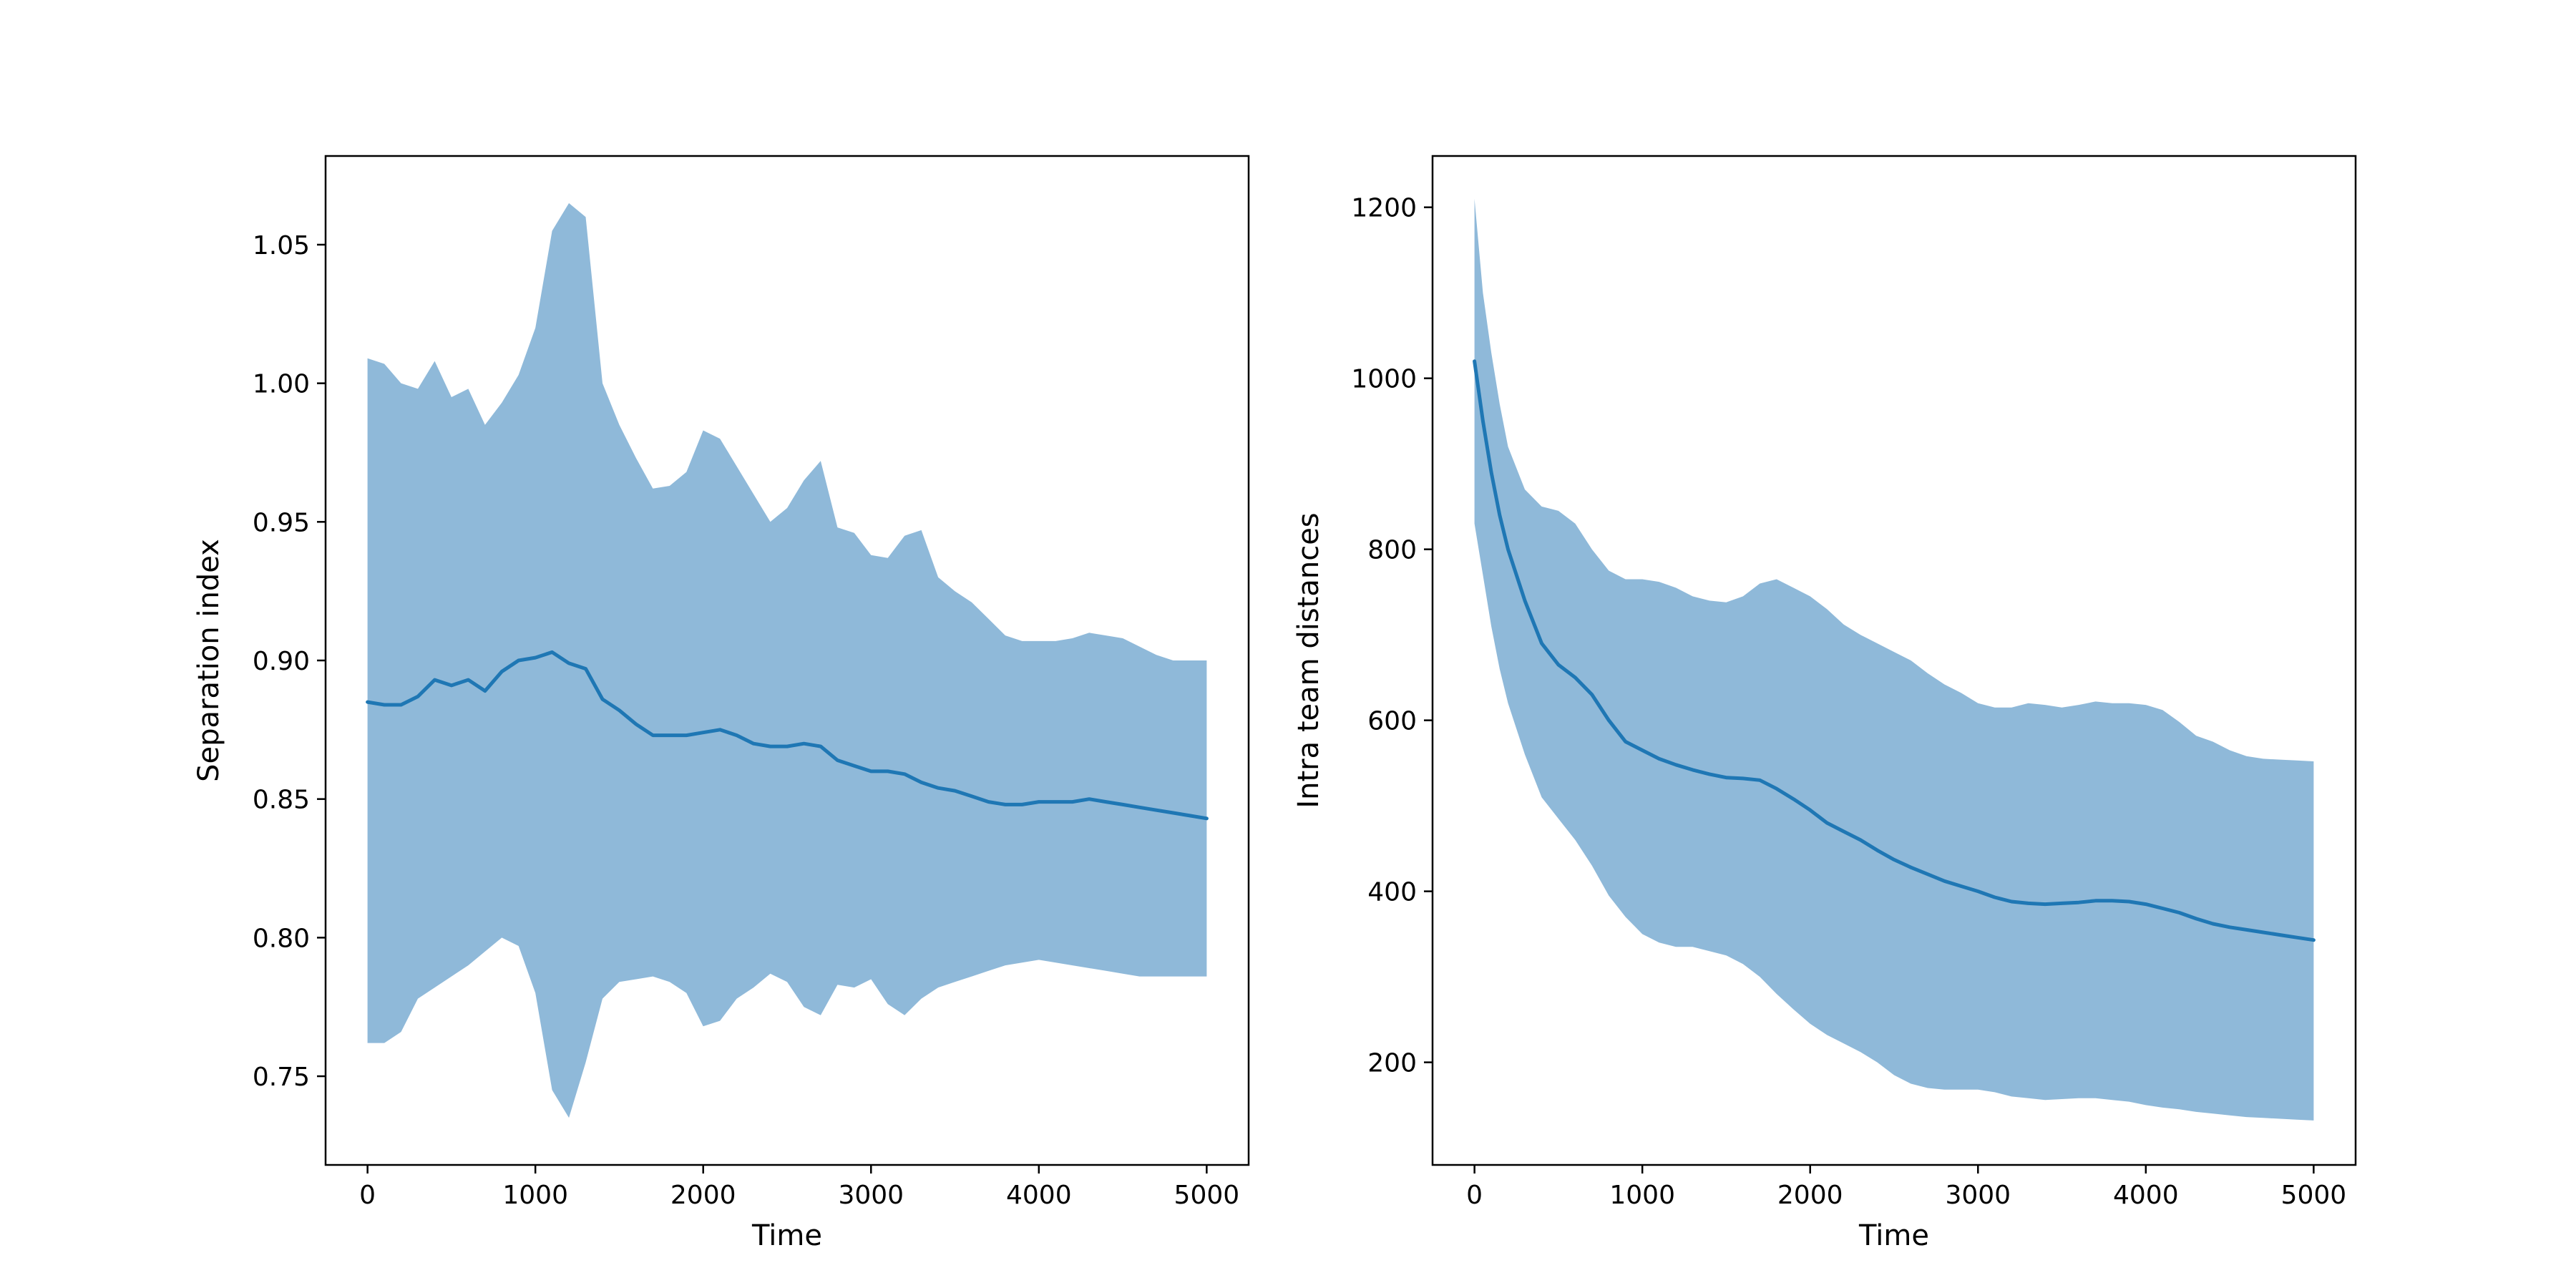 This screenshot has height=1288, width=2576. What do you see at coordinates (1392, 892) in the screenshot?
I see `y-tick-label: 400` at bounding box center [1392, 892].